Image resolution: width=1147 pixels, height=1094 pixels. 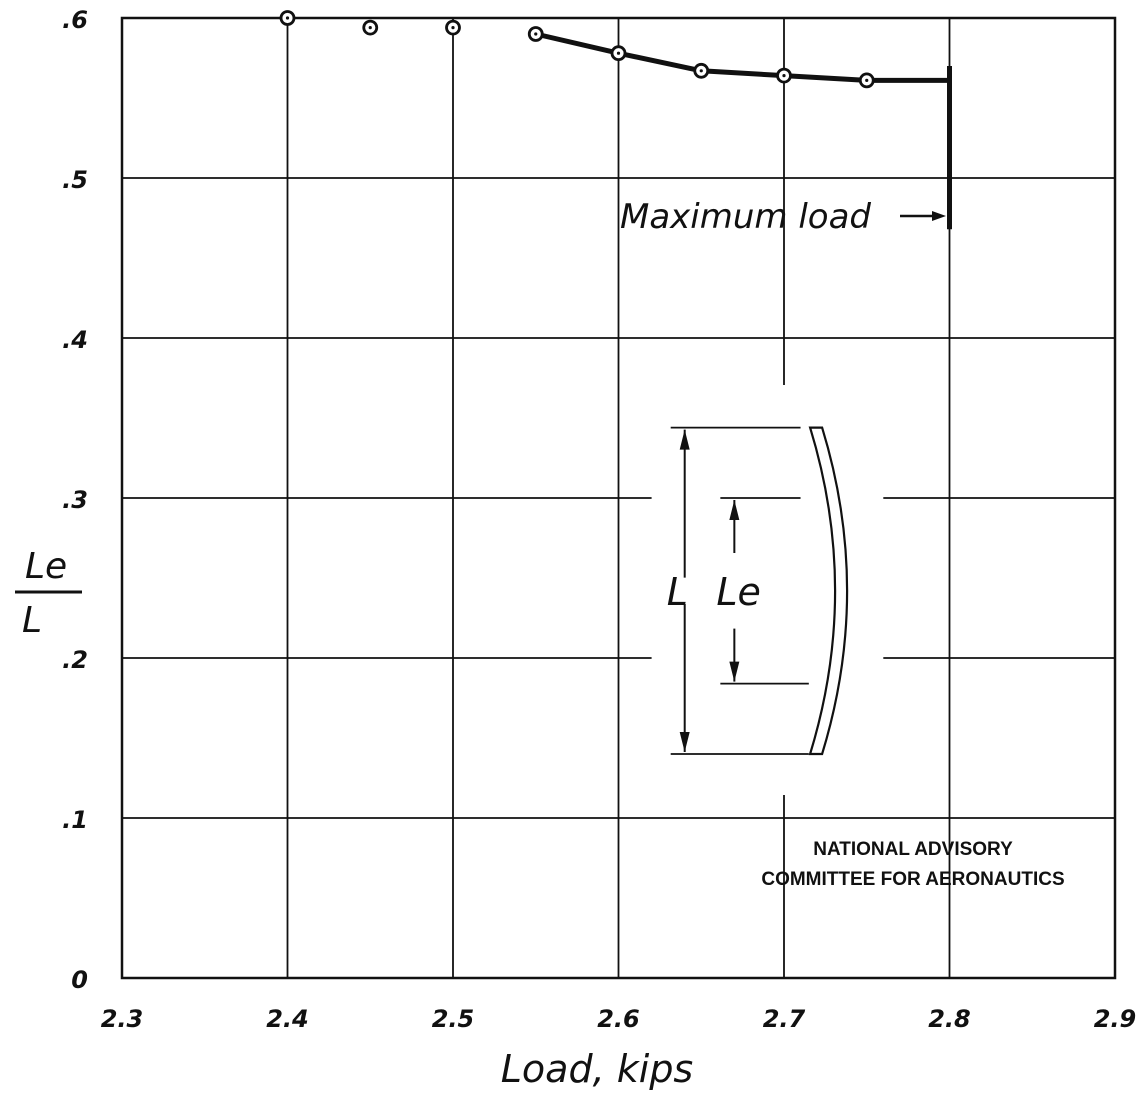 I want to click on inset-label-L: L, so click(x=677, y=592).